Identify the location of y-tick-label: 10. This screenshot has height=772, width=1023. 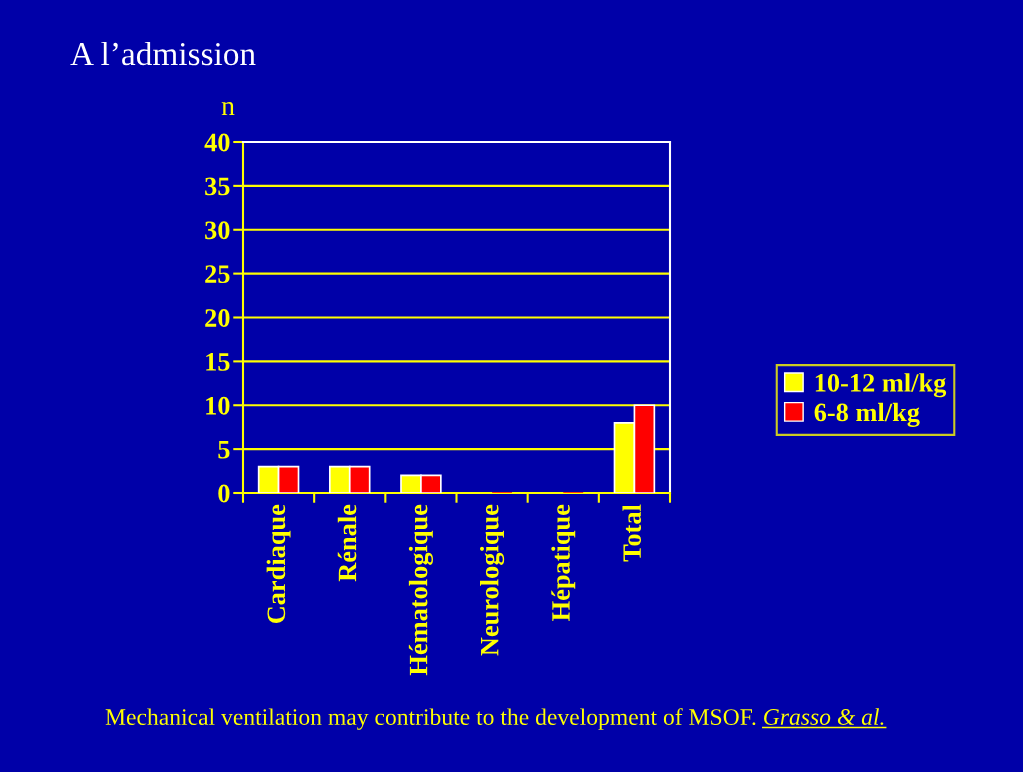
(218, 405).